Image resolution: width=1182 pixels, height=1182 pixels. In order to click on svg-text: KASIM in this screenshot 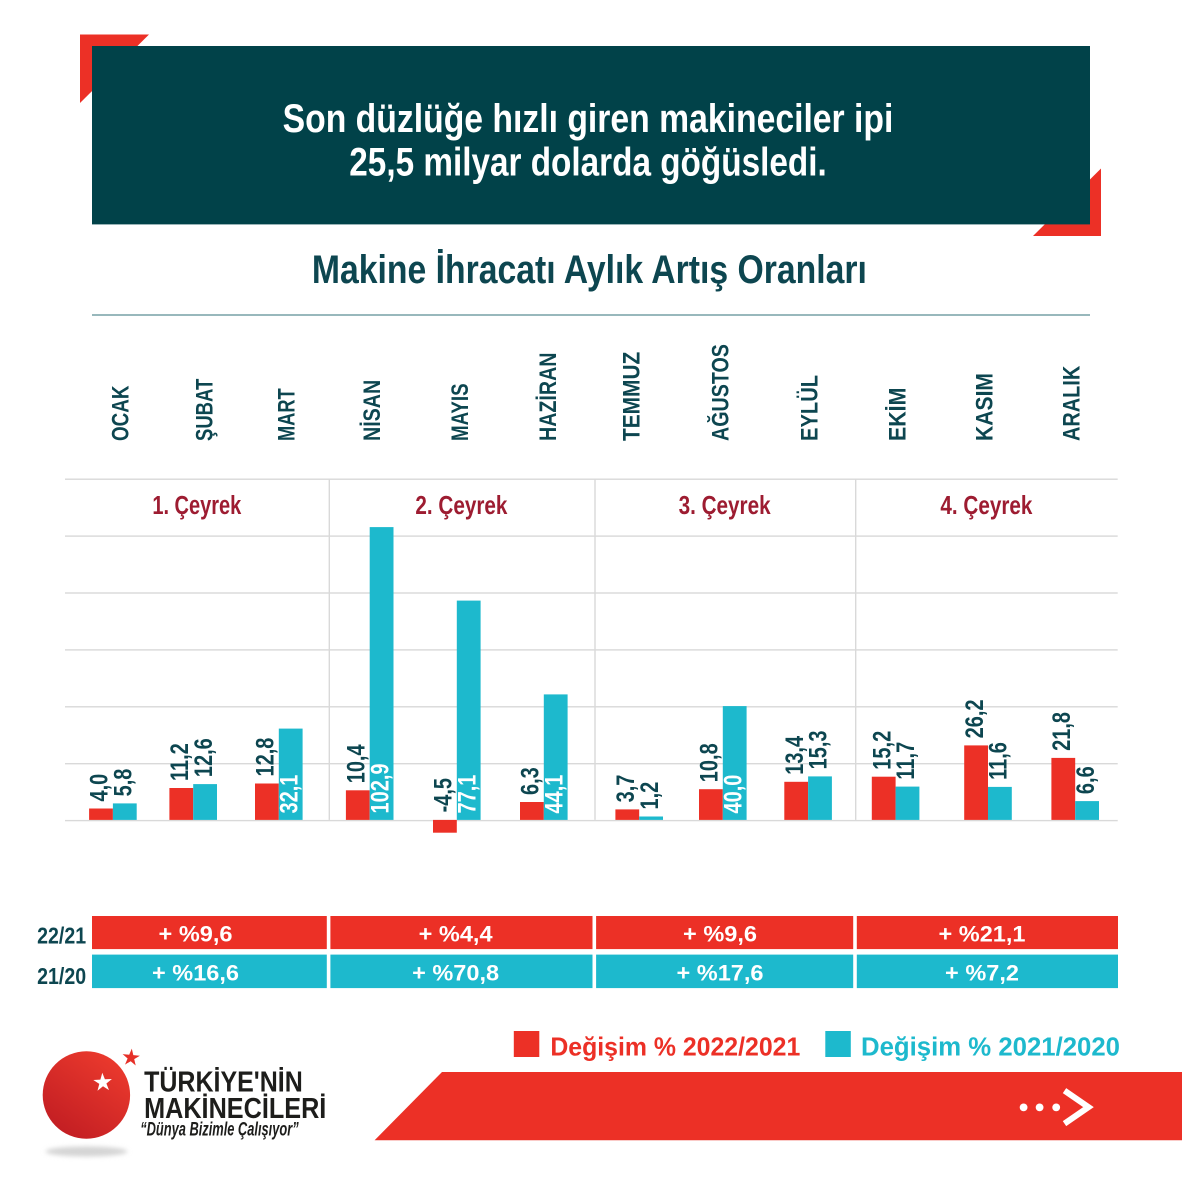, I will do `click(984, 407)`.